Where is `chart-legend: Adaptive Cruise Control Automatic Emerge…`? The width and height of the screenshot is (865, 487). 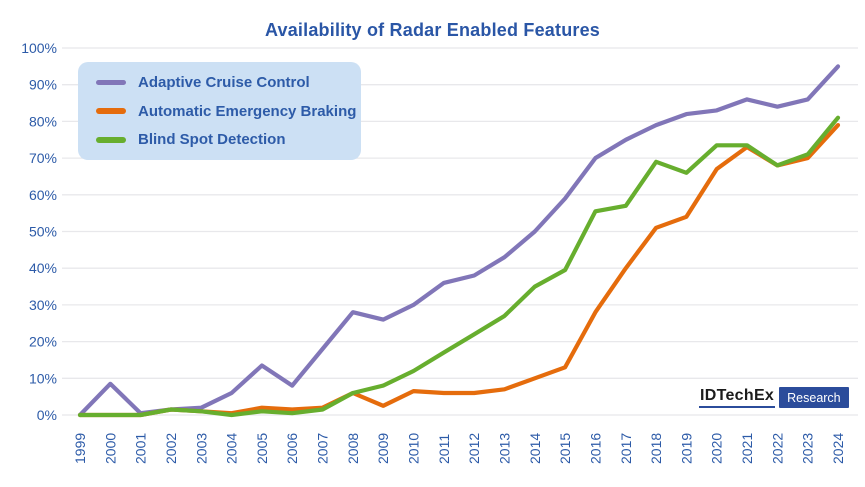
chart-legend: Adaptive Cruise Control Automatic Emerge… is located at coordinates (219, 111).